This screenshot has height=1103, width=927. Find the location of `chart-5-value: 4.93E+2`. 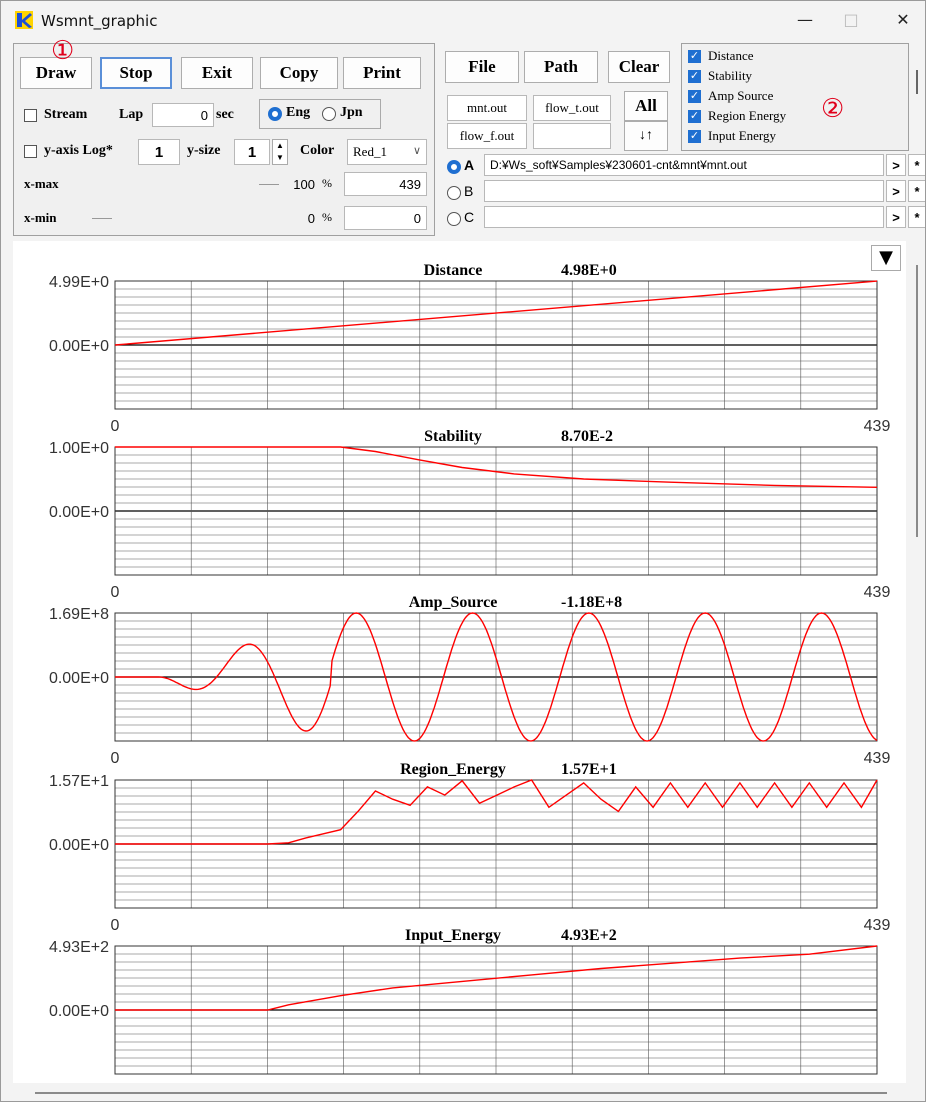

chart-5-value: 4.93E+2 is located at coordinates (589, 935).